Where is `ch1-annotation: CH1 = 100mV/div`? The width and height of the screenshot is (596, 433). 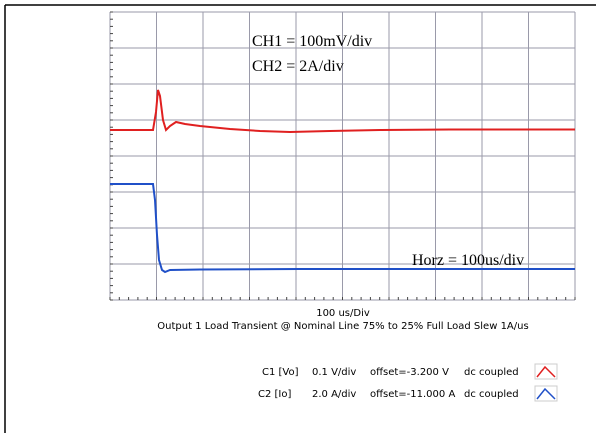 ch1-annotation: CH1 = 100mV/div is located at coordinates (312, 41).